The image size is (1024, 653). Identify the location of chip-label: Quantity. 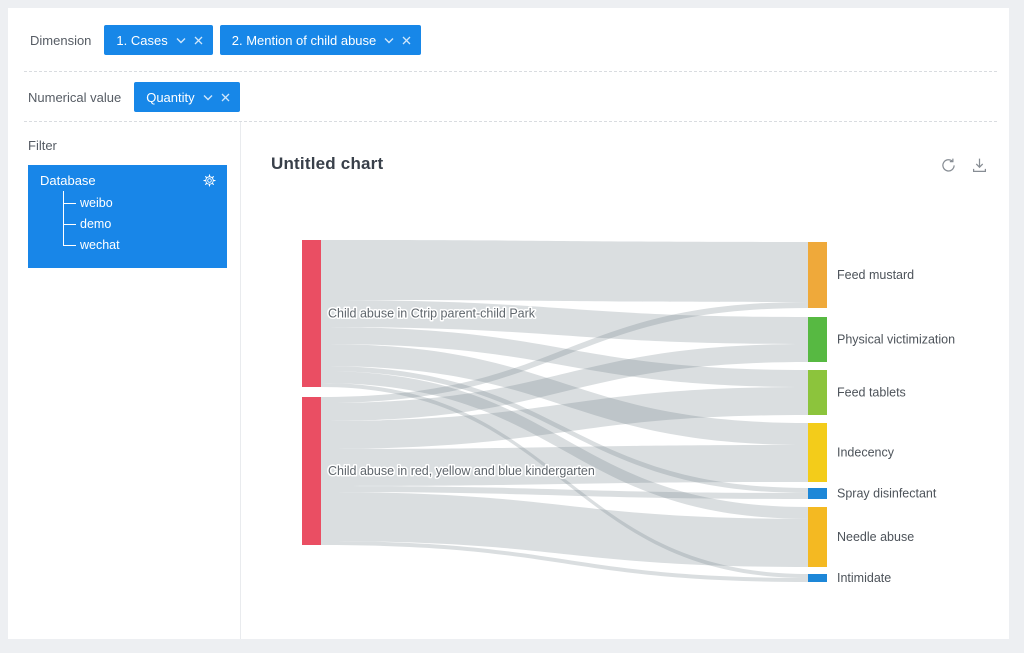
(170, 97).